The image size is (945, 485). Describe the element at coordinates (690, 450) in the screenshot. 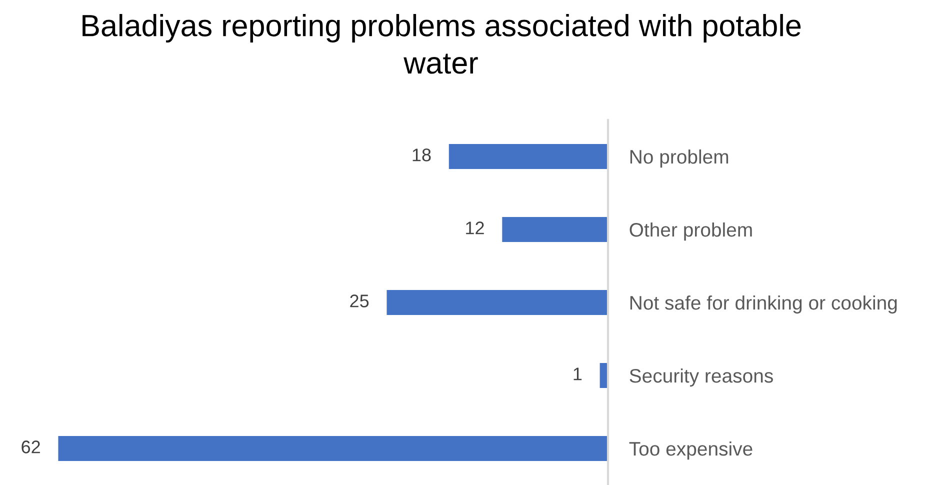

I see `y-tick-label: Too expensive` at that location.